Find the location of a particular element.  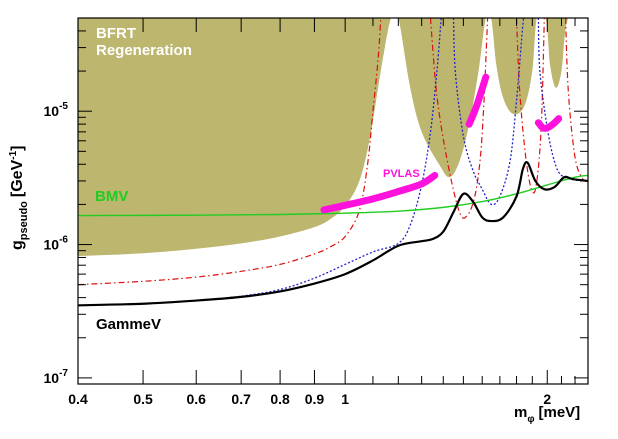

x-tick-label: 0.8 is located at coordinates (280, 399).